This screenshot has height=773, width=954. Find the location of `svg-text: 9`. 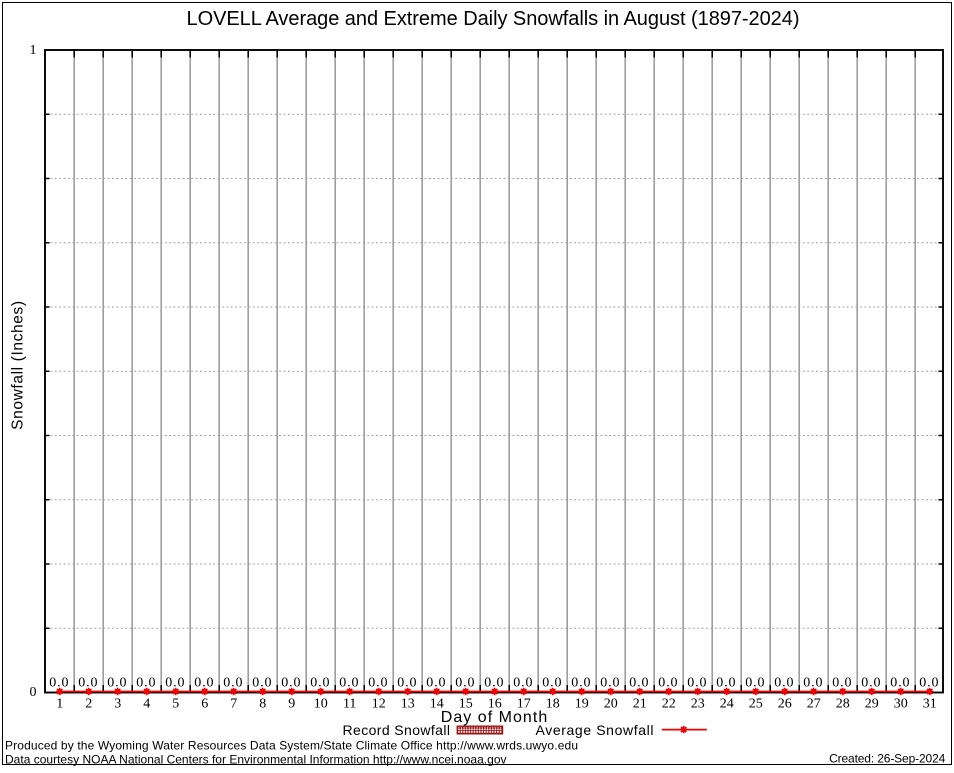

svg-text: 9 is located at coordinates (291, 704).